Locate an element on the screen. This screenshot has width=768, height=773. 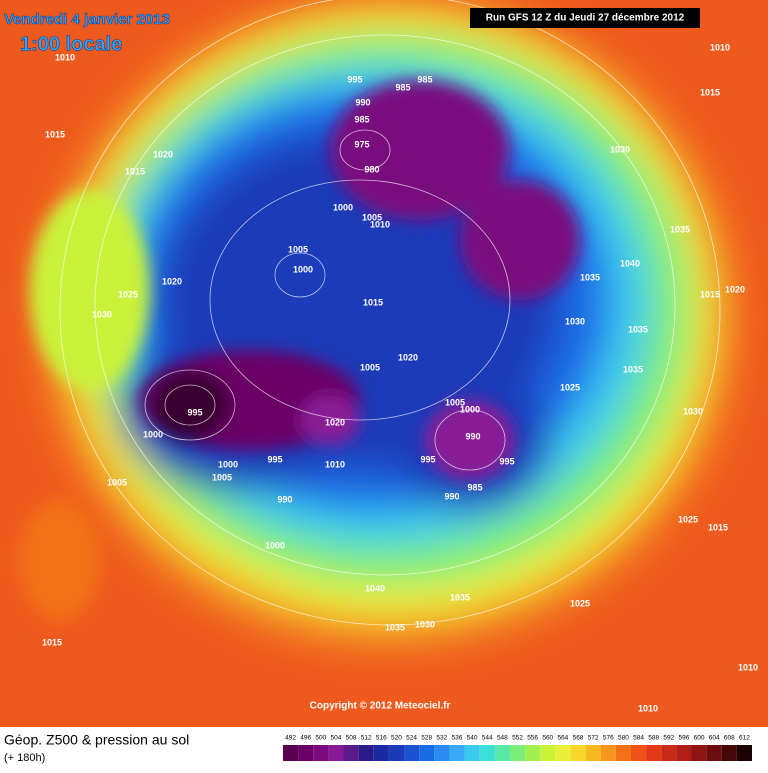
legend-label: 520 is located at coordinates (396, 738).